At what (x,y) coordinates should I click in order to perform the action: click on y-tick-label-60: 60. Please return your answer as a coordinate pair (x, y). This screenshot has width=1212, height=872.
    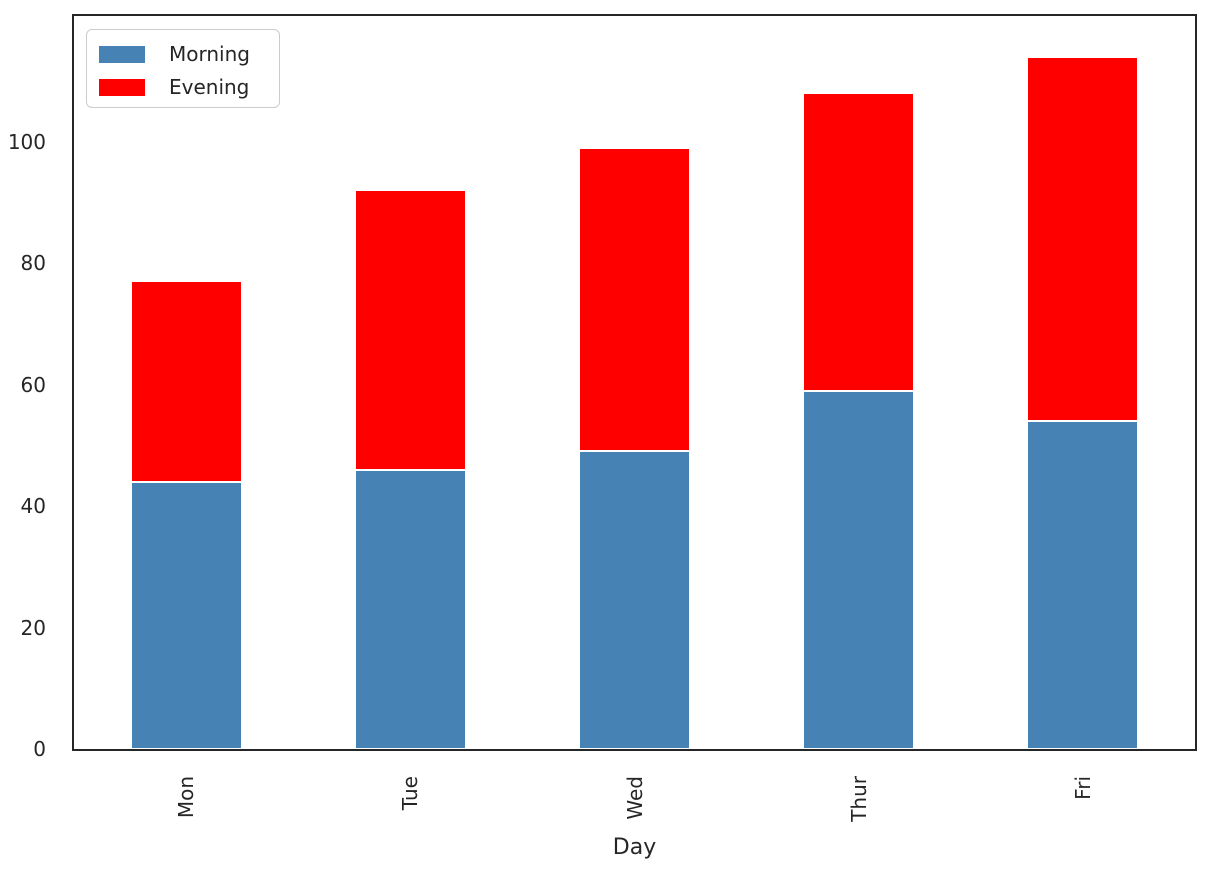
    Looking at the image, I should click on (33, 384).